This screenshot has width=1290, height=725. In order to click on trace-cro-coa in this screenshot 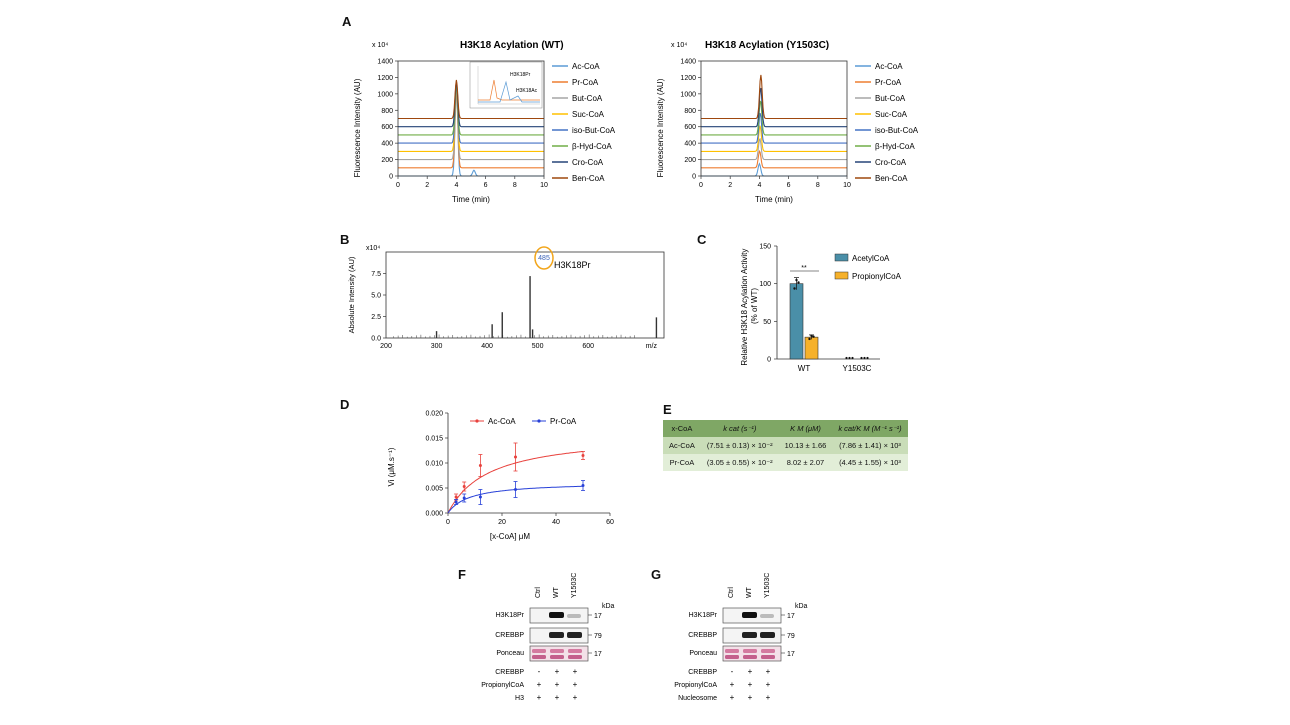, I will do `click(774, 107)`.